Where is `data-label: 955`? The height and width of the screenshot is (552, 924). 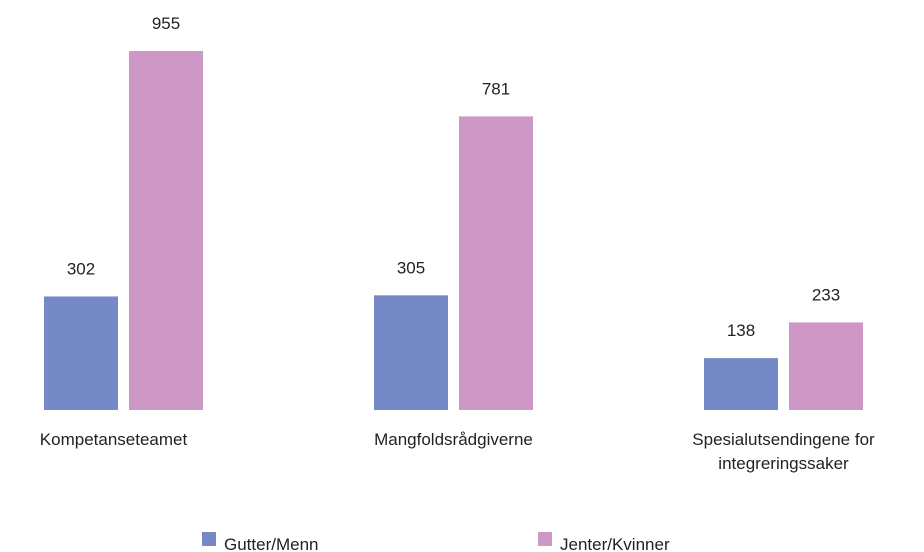
data-label: 955 is located at coordinates (166, 23).